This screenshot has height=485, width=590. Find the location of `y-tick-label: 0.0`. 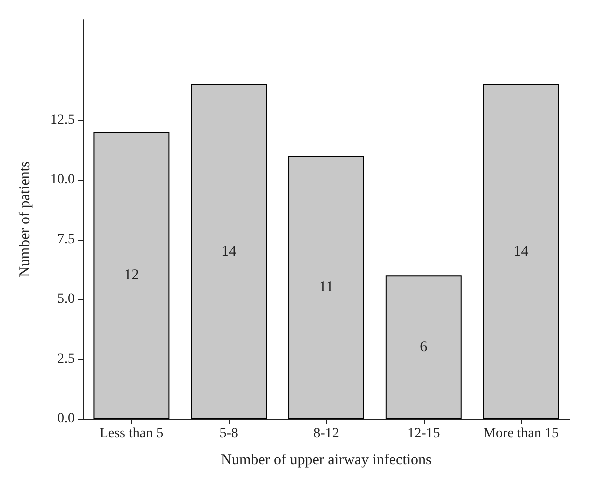

y-tick-label: 0.0 is located at coordinates (66, 419).